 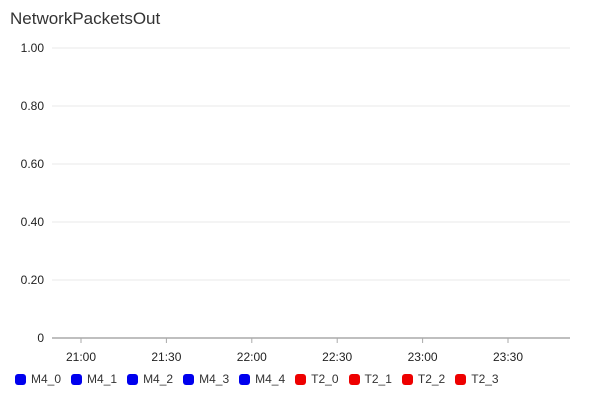 What do you see at coordinates (508, 357) in the screenshot?
I see `x-tick-label: 23:30` at bounding box center [508, 357].